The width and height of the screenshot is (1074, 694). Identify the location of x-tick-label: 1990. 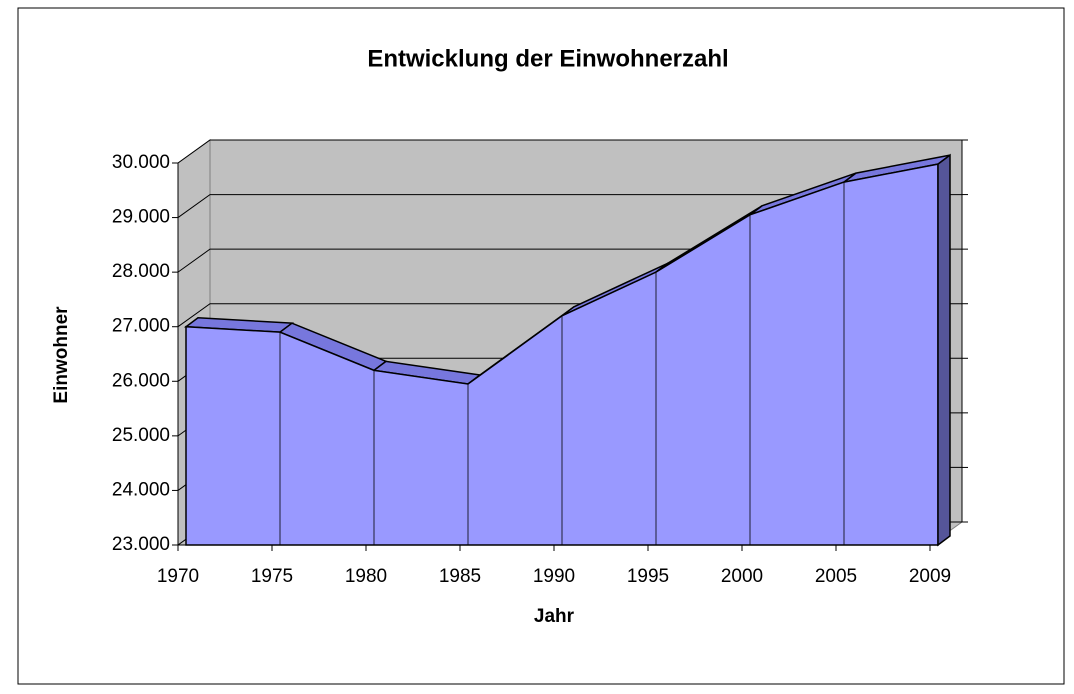
(554, 576).